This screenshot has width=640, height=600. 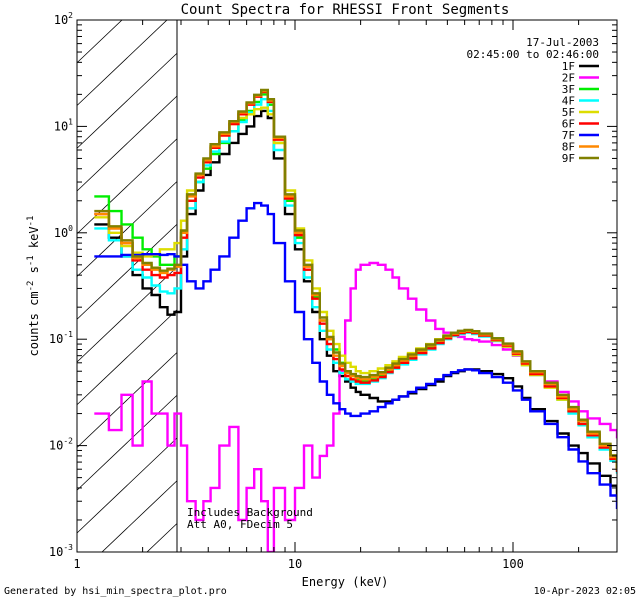 What do you see at coordinates (562, 42) in the screenshot?
I see `header-date: 17-Jul-2003` at bounding box center [562, 42].